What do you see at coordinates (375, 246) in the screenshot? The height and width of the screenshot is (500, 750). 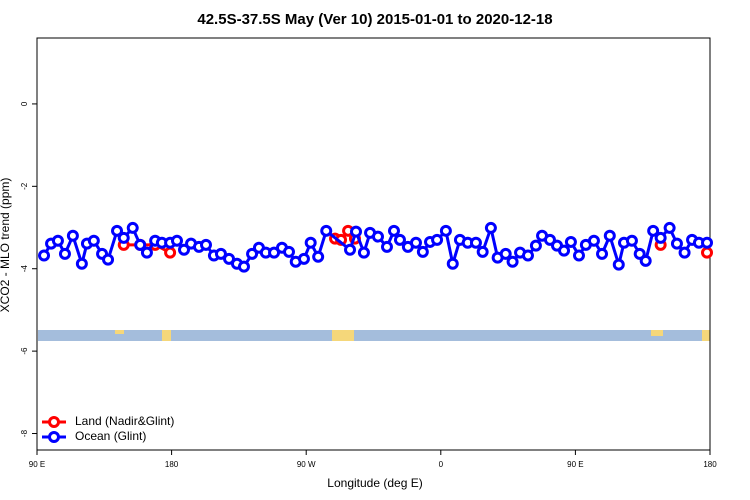 I see `series-line` at bounding box center [375, 246].